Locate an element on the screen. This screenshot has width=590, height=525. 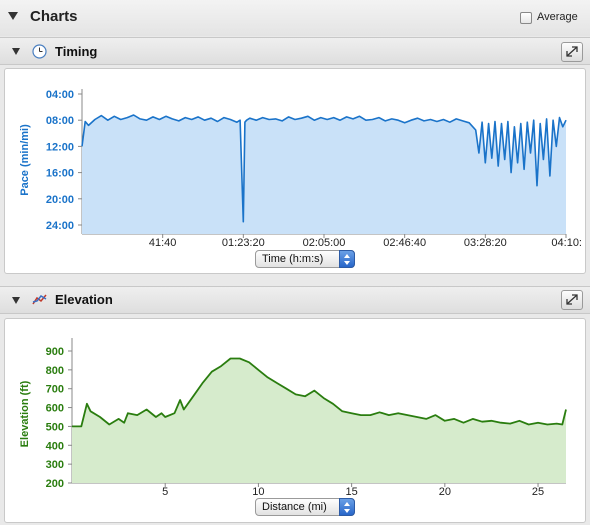
timing-x-tick-label: 02:05:00 is located at coordinates (324, 242).